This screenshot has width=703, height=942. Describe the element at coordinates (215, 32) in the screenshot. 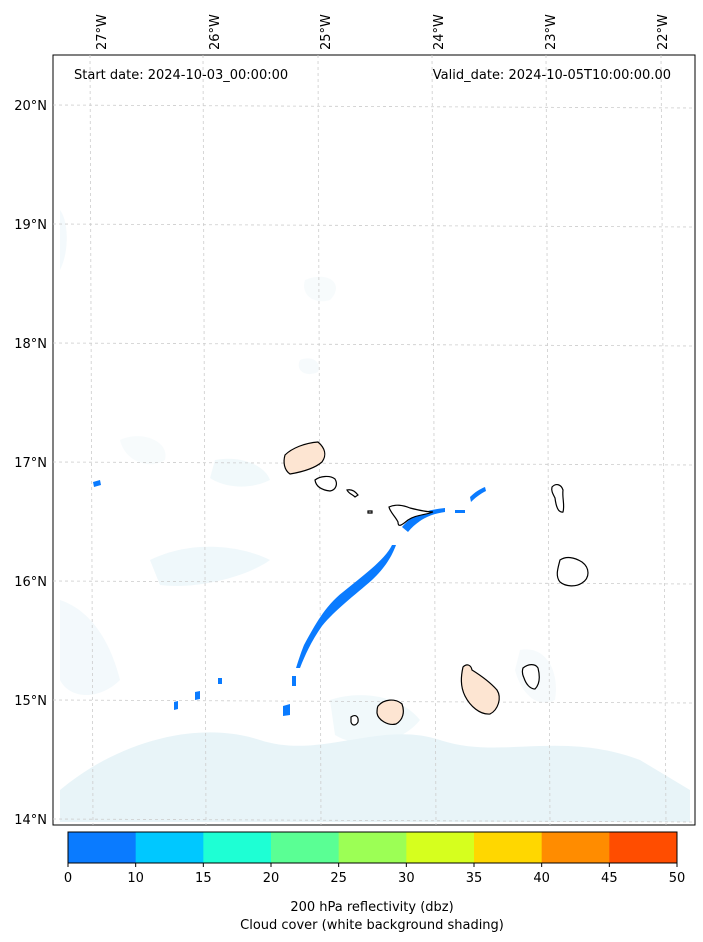

I see `lon-label-26w: 26°W` at that location.